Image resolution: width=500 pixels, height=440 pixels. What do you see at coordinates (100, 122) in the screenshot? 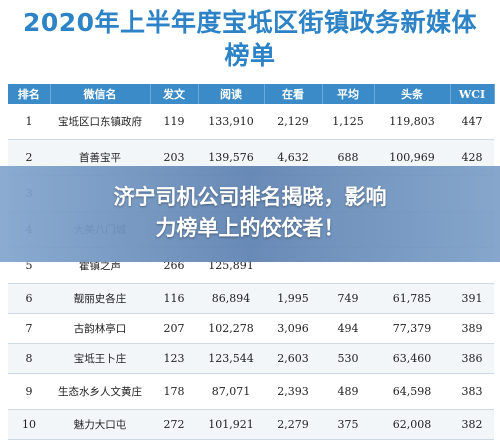
I see `cell-name: 宝坻区口东镇政府` at bounding box center [100, 122].